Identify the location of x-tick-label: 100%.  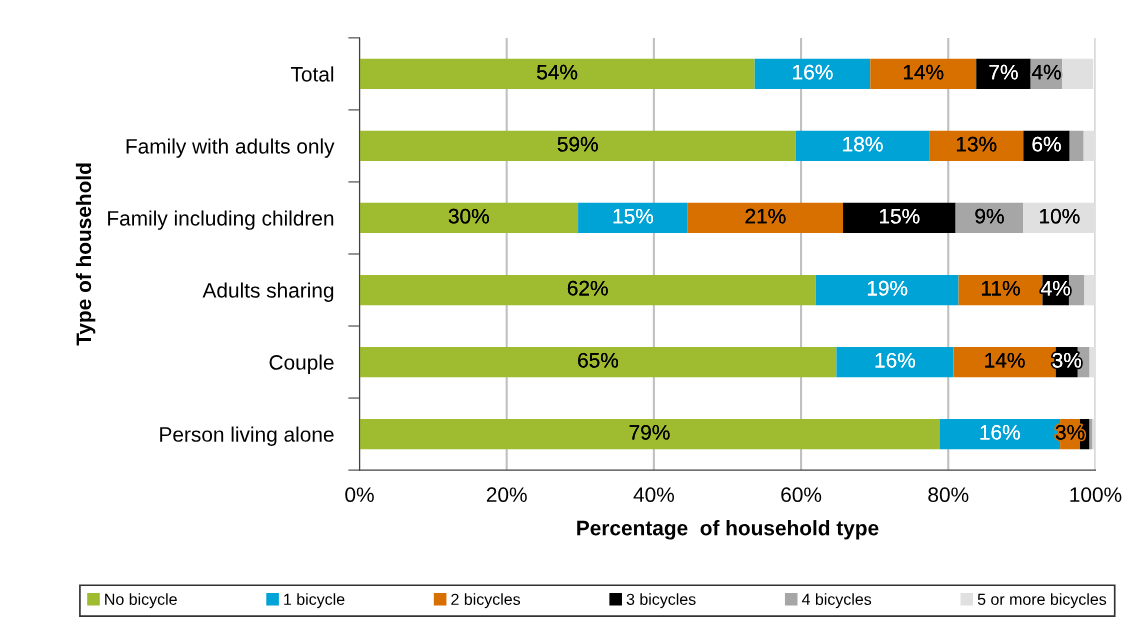
(1096, 495).